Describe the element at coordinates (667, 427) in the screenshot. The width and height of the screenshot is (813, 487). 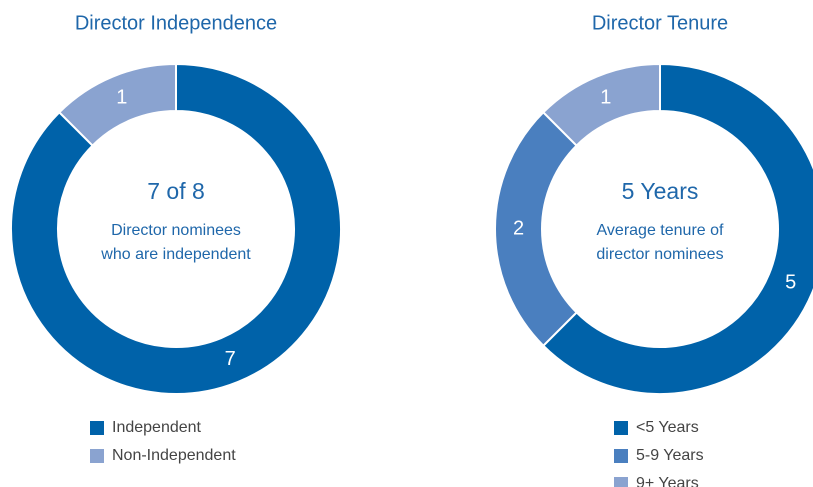
I see `legend-label: <5 Years` at that location.